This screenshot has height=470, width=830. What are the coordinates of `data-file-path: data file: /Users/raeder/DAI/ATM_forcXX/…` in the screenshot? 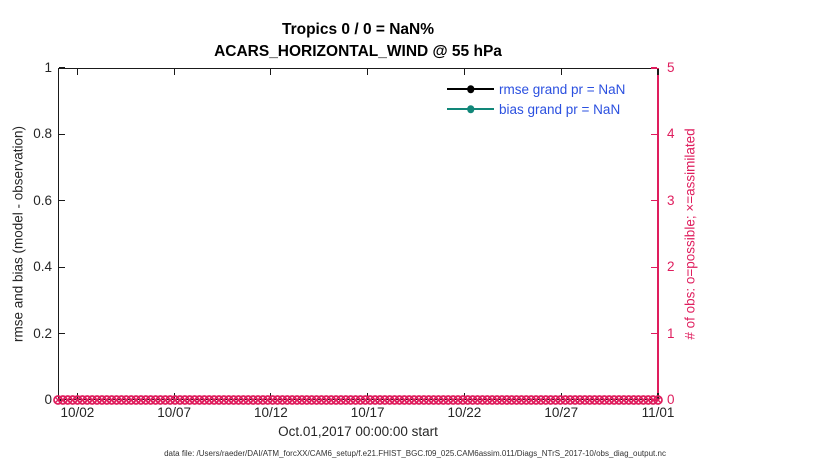 It's located at (415, 453).